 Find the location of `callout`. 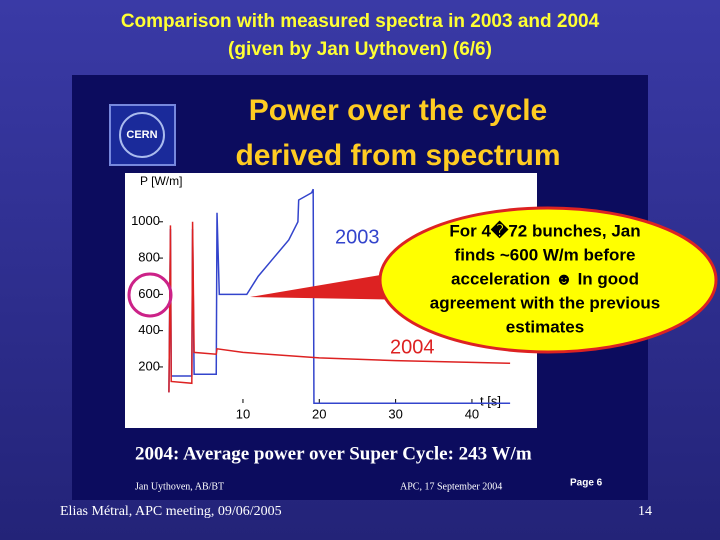

callout is located at coordinates (548, 280).